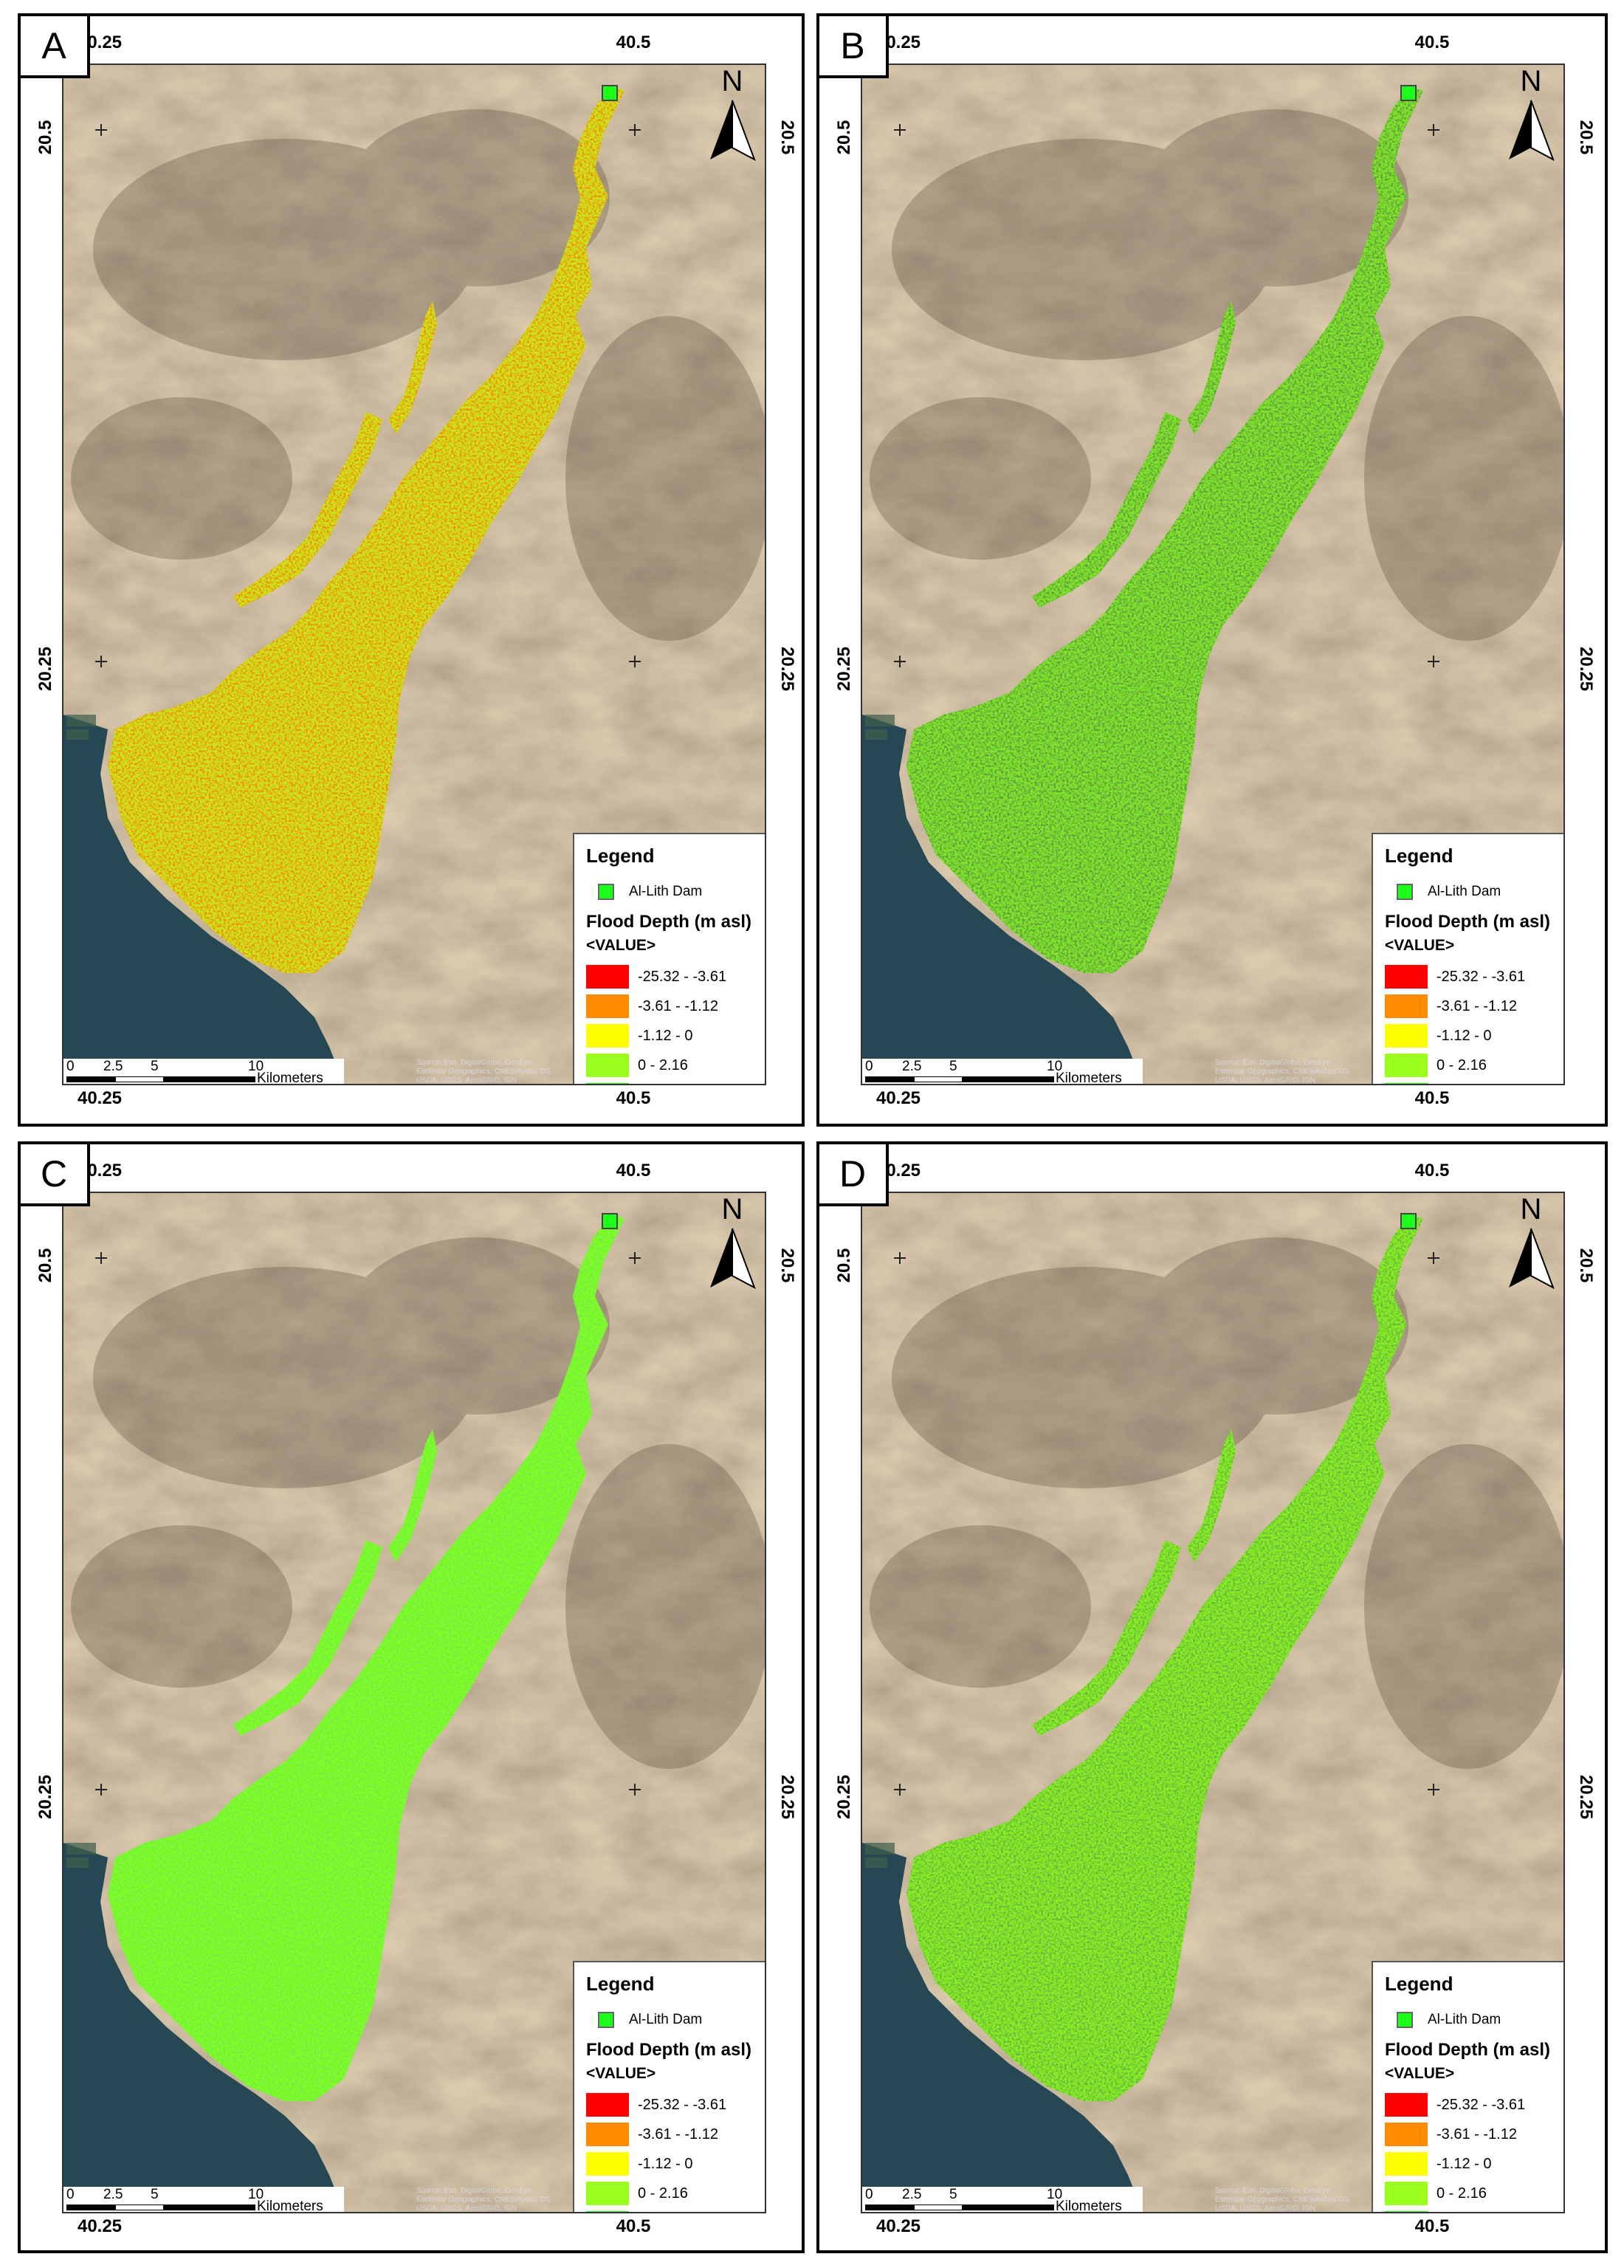  Describe the element at coordinates (869, 1066) in the screenshot. I see `scale-tick-0: 0` at that location.